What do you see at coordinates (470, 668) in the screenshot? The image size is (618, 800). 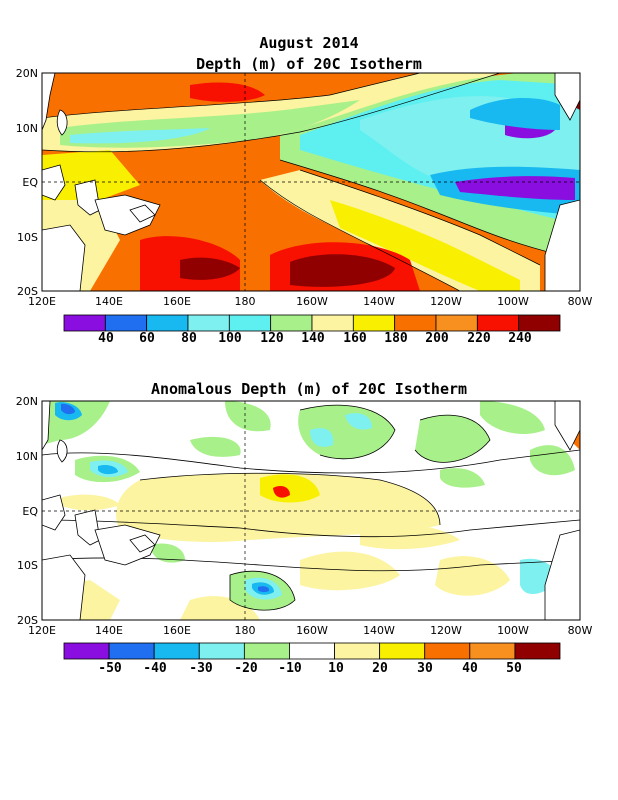 I see `panel2-cb-label-40: 40` at bounding box center [470, 668].